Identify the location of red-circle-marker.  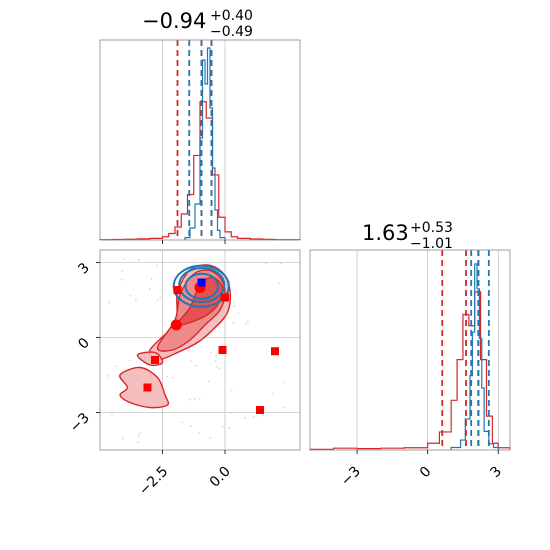
(176, 325).